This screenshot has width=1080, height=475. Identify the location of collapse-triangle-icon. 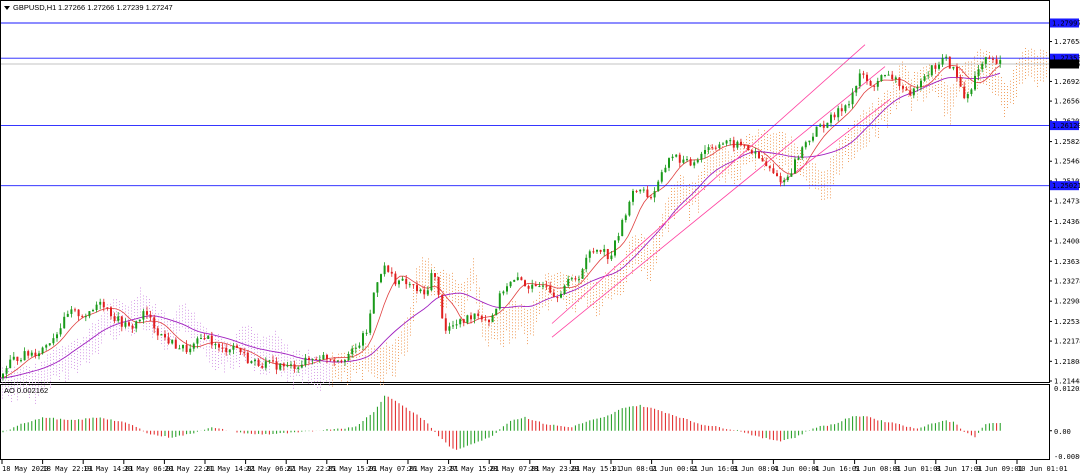
(7, 8).